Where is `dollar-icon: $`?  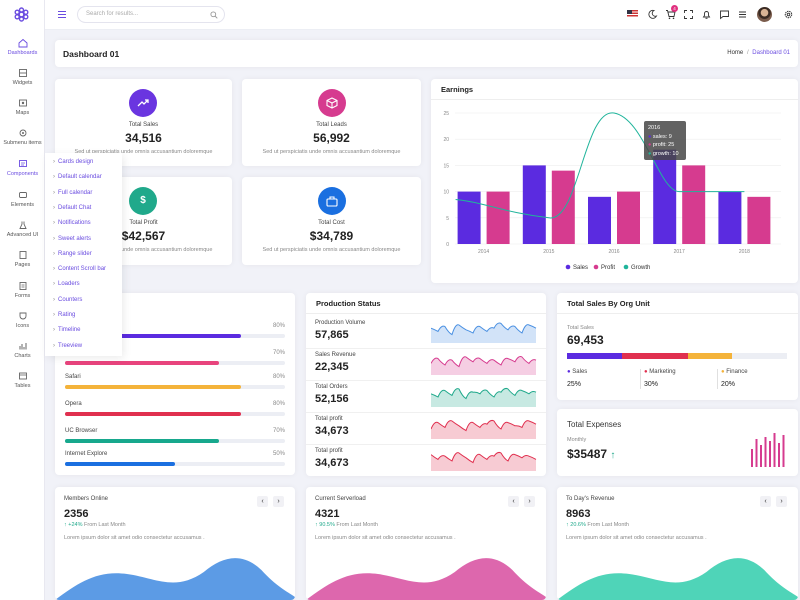
dollar-icon: $ is located at coordinates (143, 201).